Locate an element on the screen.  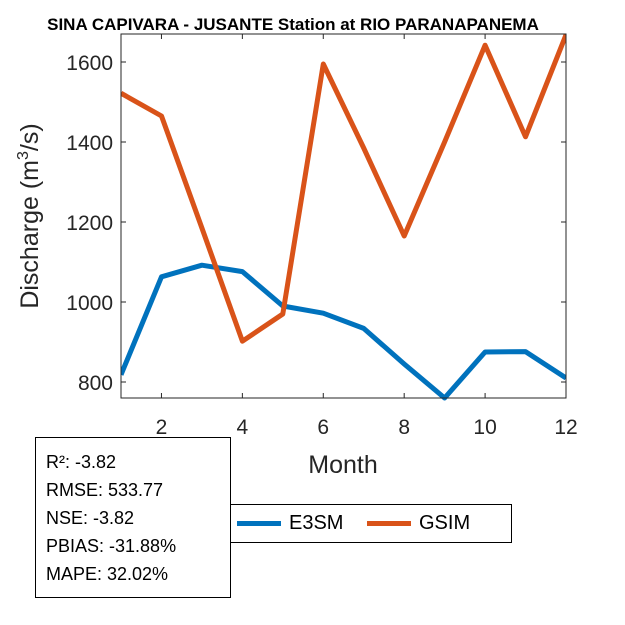
x-tick-label-2: 2 is located at coordinates (162, 427).